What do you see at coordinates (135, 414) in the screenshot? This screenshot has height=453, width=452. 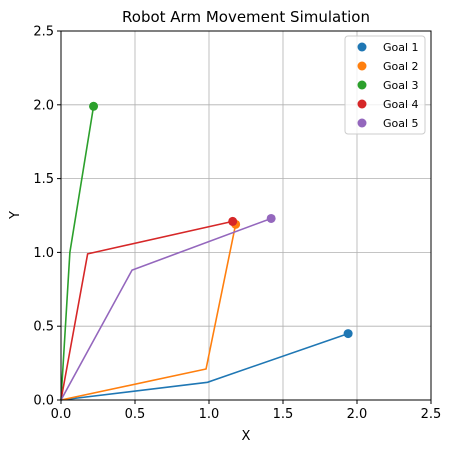 I see `x-tick-label: 0.5` at bounding box center [135, 414].